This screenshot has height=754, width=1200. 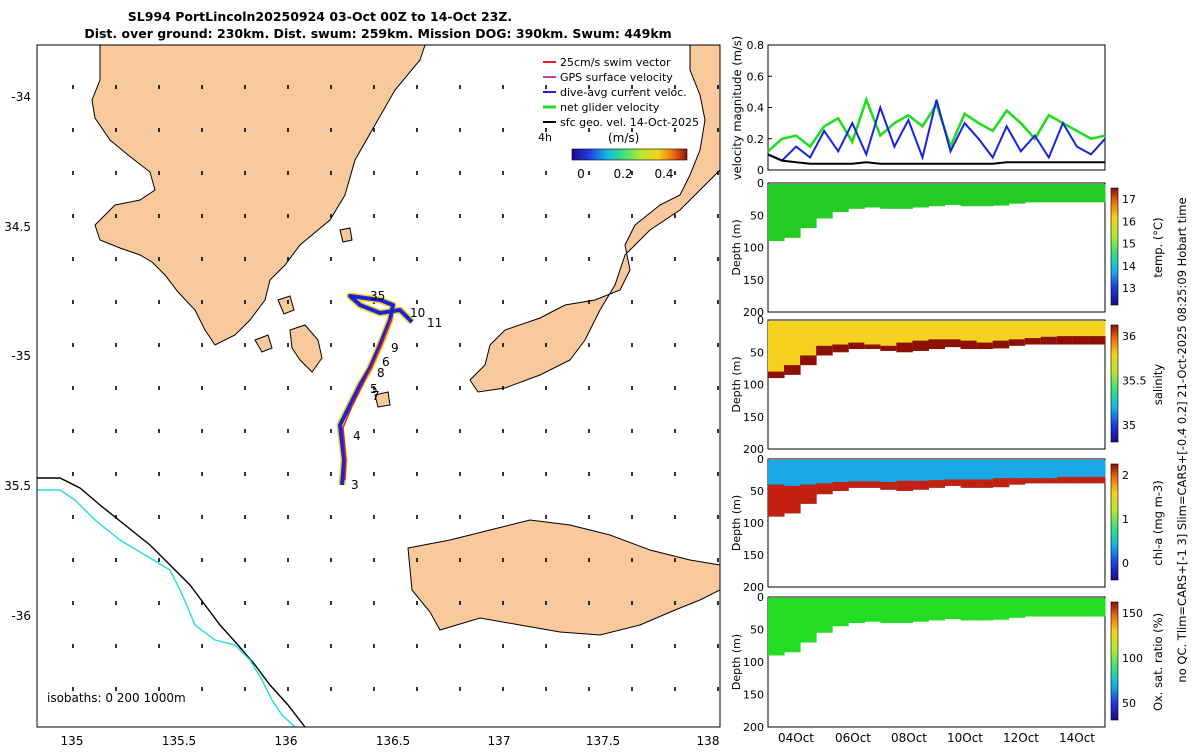 What do you see at coordinates (610, 107) in the screenshot?
I see `legend-label-net: net glider velocity` at bounding box center [610, 107].